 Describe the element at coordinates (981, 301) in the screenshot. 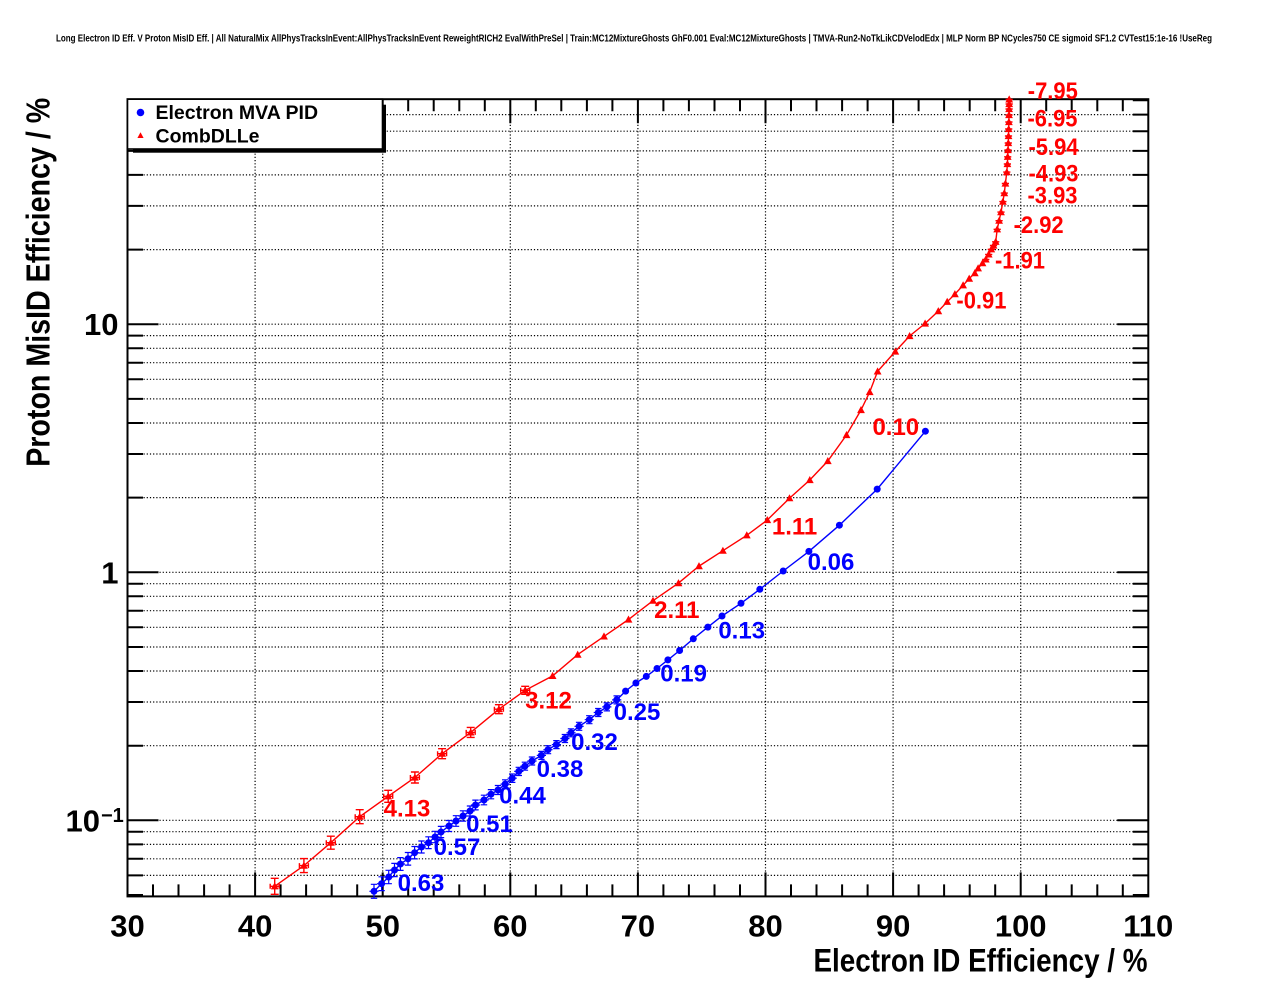

I see `svg-text: -0.91` at that location.